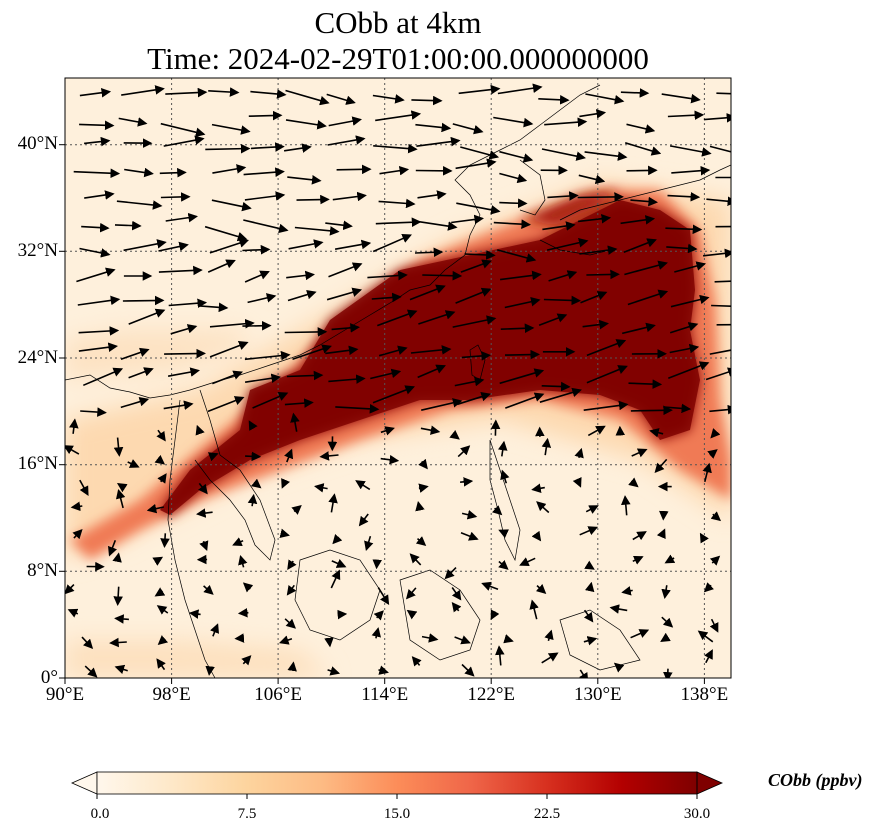 This screenshot has height=836, width=887. Describe the element at coordinates (597, 694) in the screenshot. I see `lon-tick-label: 130°E` at that location.